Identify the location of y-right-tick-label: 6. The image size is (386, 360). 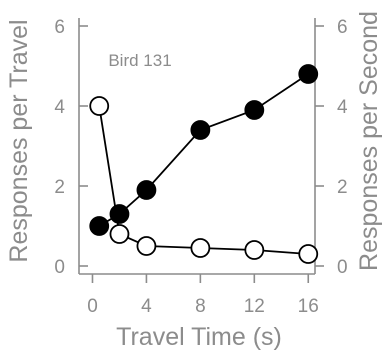
(342, 27).